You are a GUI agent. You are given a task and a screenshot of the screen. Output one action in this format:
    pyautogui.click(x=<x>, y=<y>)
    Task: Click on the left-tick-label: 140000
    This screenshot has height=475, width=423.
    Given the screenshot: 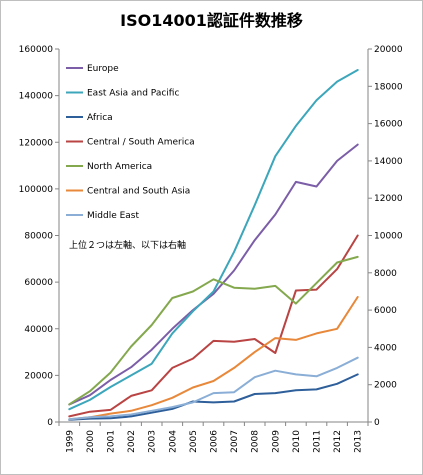 What is the action you would take?
    pyautogui.click(x=36, y=97)
    